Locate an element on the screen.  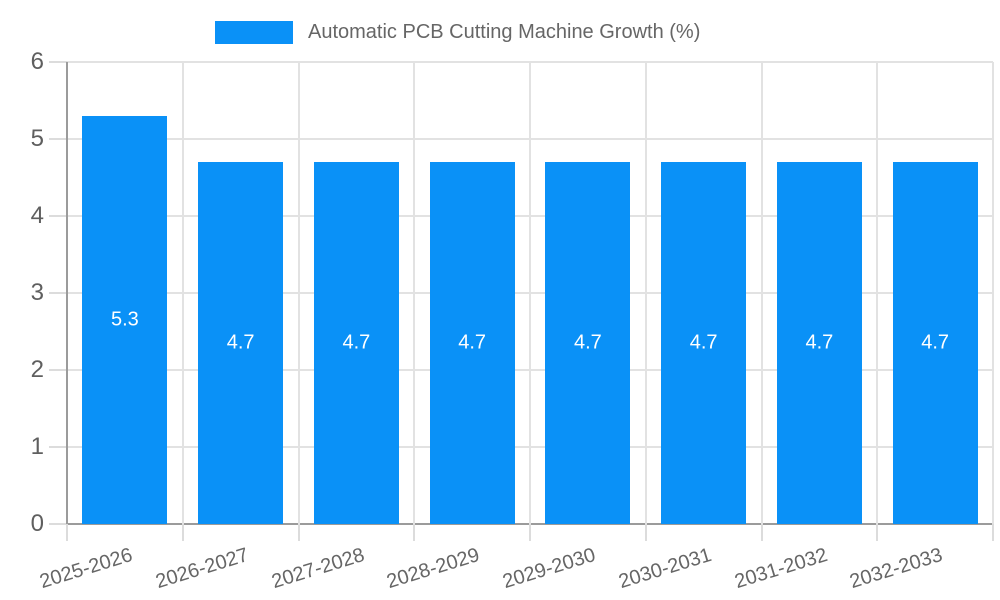
legend-title: Automatic PCB Cutting Machine Growth (%) is located at coordinates (504, 32).